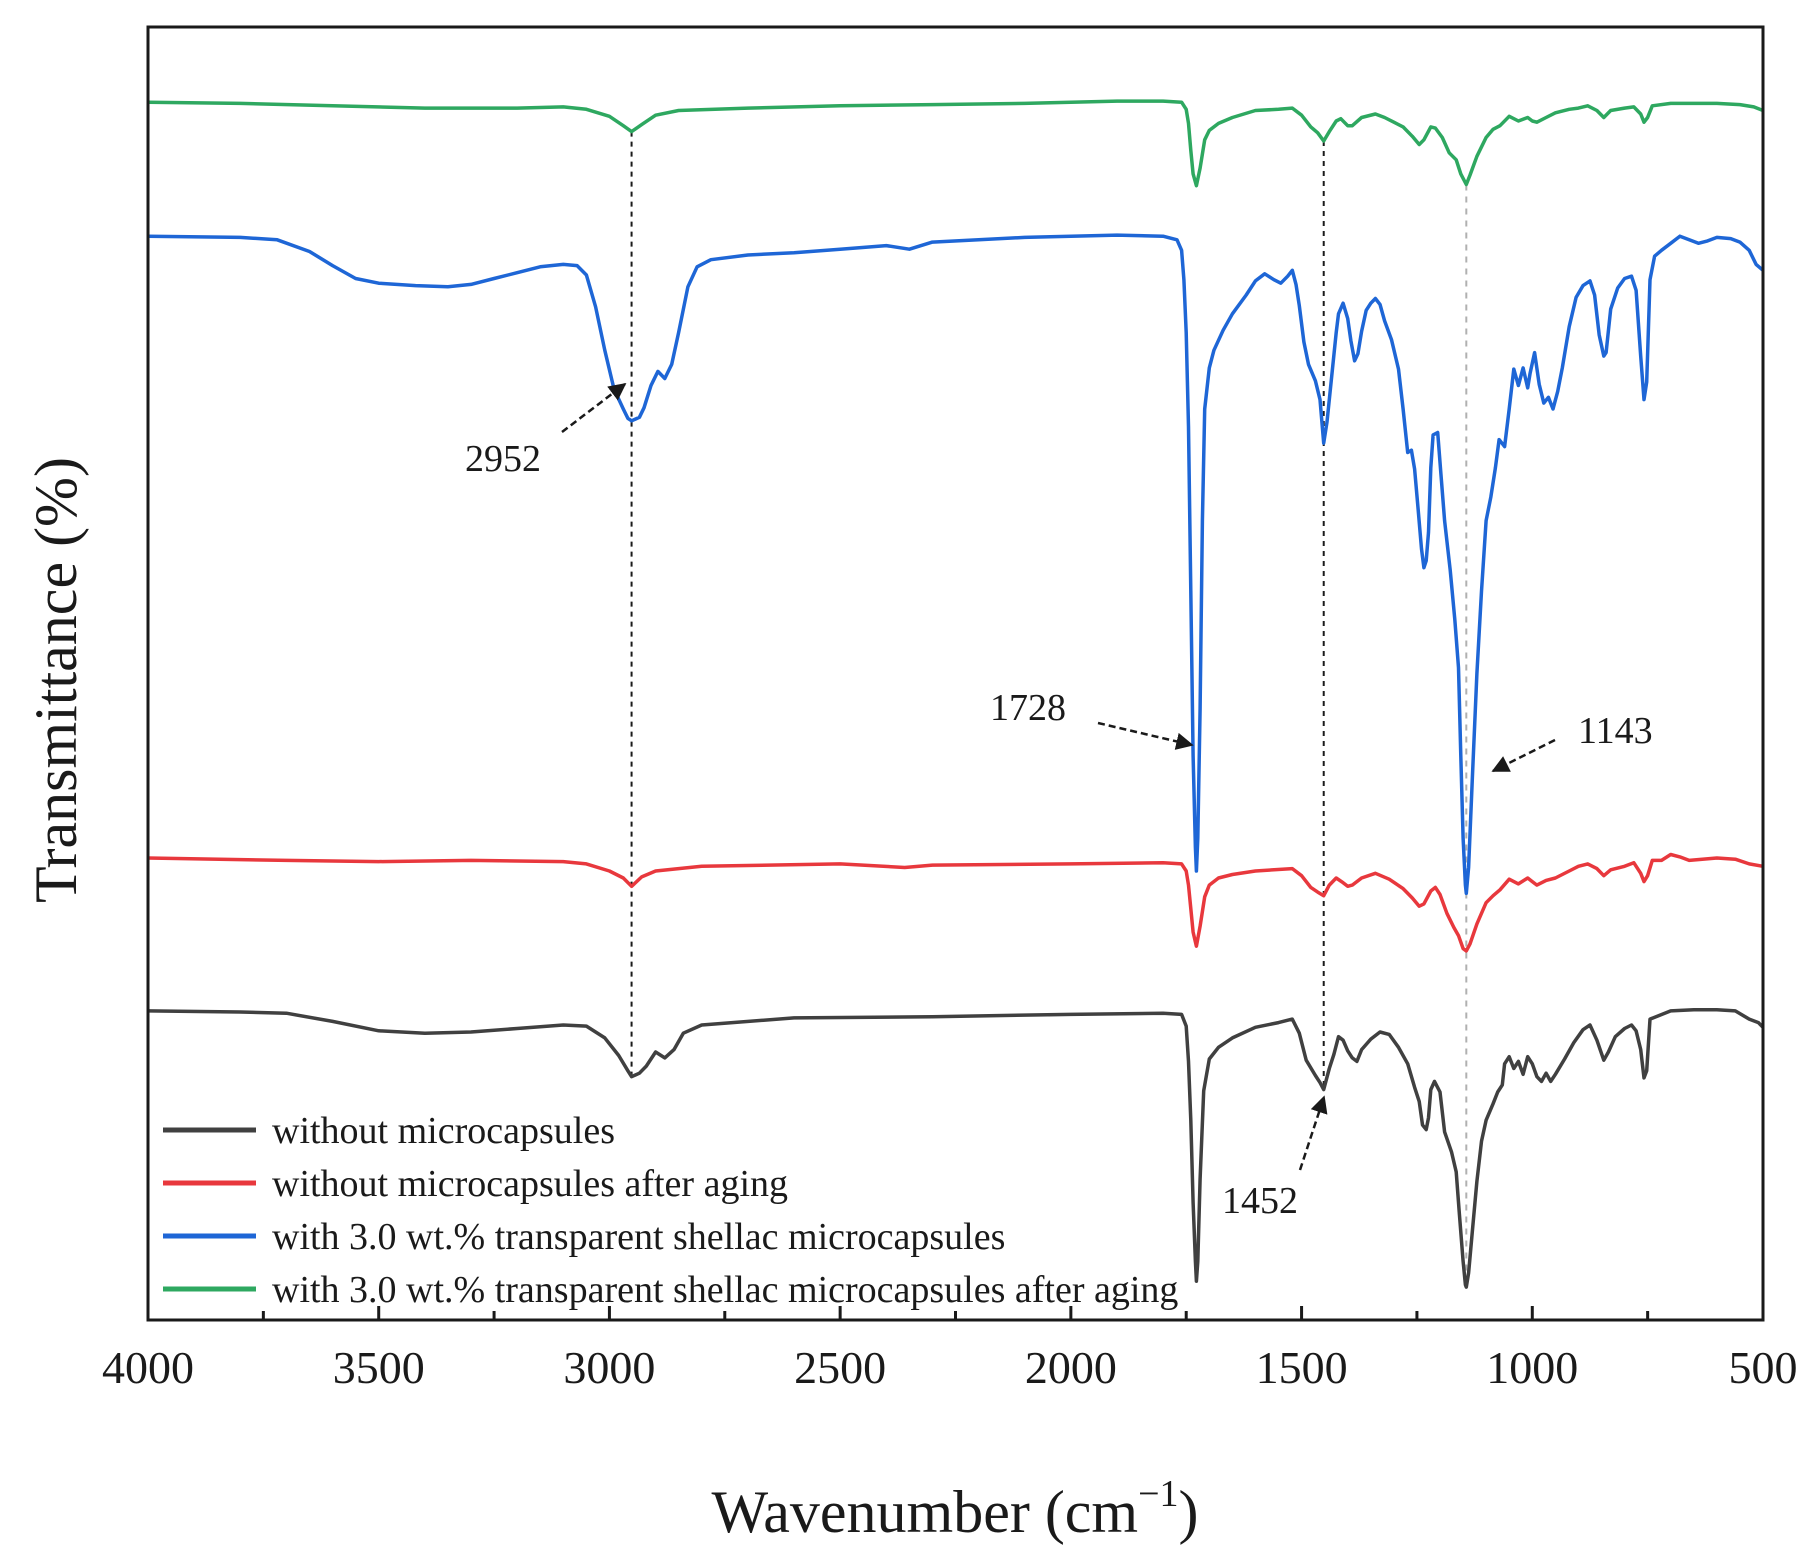 The image size is (1812, 1563). Describe the element at coordinates (148, 1367) in the screenshot. I see `x-tick-label: 4000` at that location.